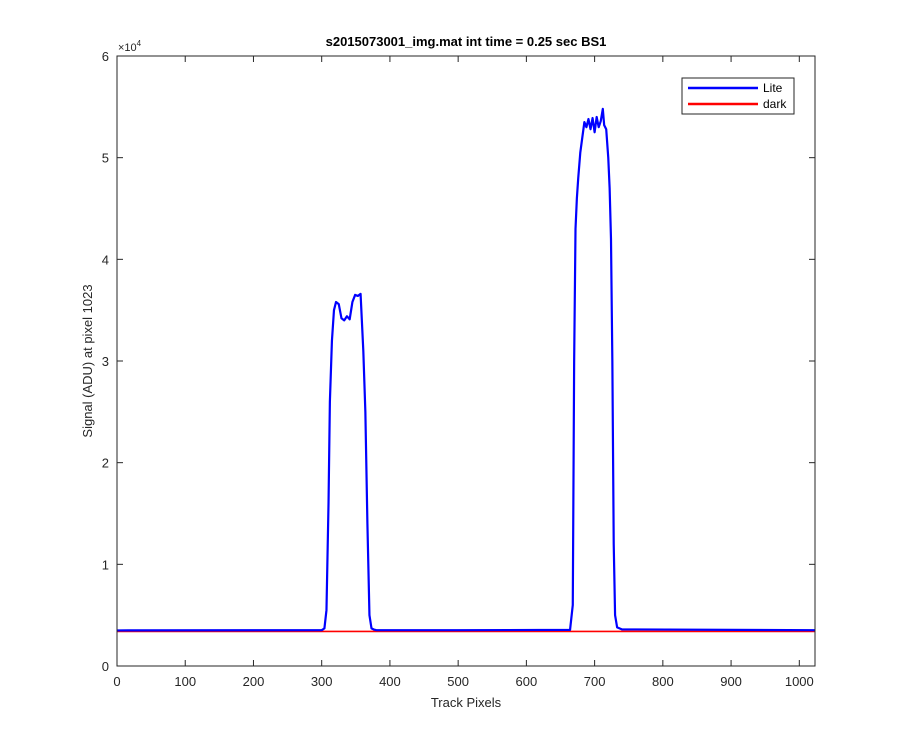 The width and height of the screenshot is (900, 750). Describe the element at coordinates (185, 681) in the screenshot. I see `x-tick-label: 100` at that location.